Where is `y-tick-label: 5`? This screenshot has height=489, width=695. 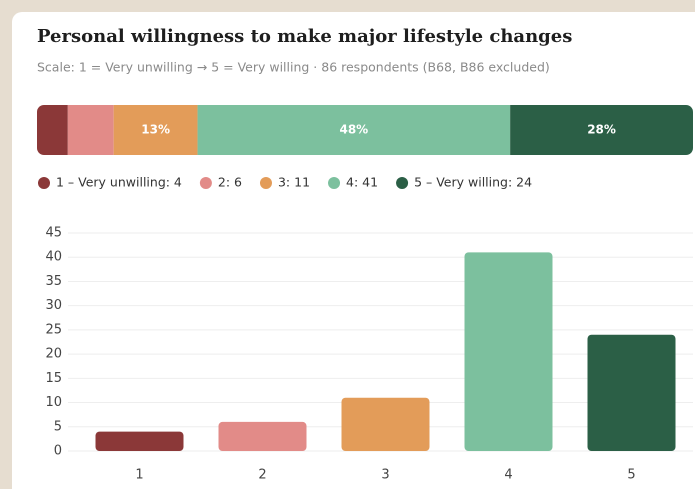 y-tick-label: 5 is located at coordinates (58, 426).